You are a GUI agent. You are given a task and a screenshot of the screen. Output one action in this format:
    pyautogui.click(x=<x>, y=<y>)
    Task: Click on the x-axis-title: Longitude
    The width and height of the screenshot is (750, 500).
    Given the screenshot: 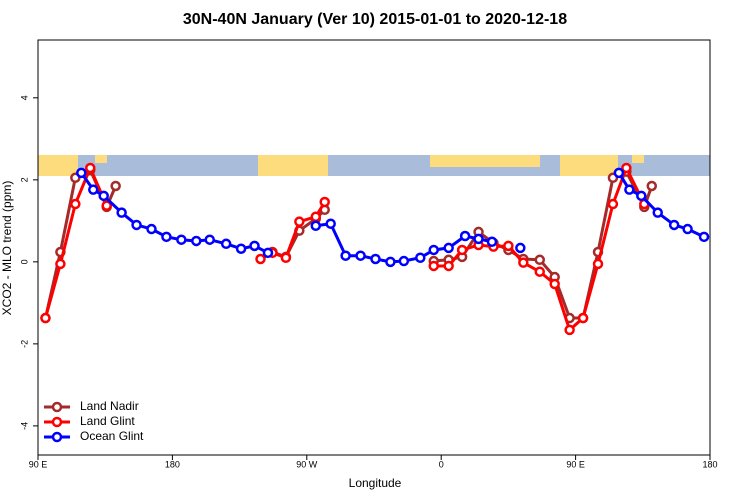 What is the action you would take?
    pyautogui.click(x=375, y=483)
    